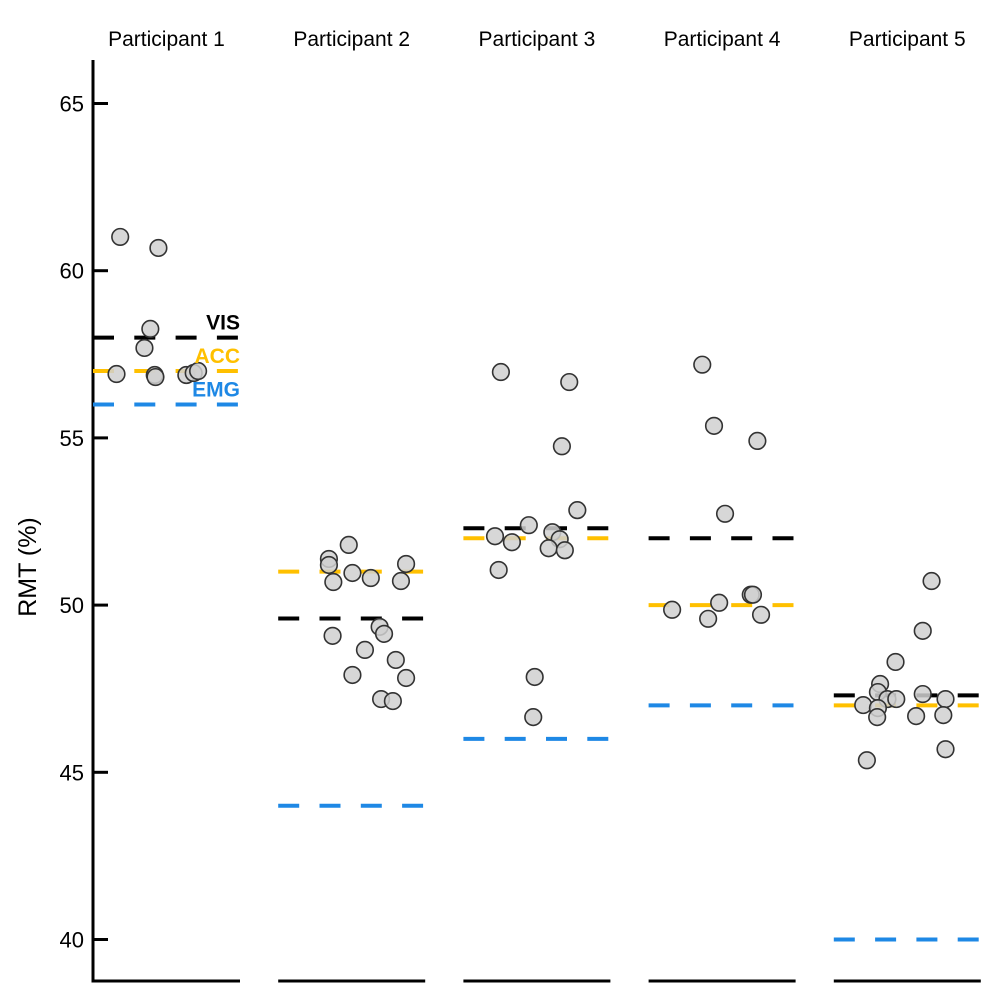 This screenshot has width=997, height=997. Describe the element at coordinates (216, 389) in the screenshot. I see `reference-line-label-emg: EMG` at that location.